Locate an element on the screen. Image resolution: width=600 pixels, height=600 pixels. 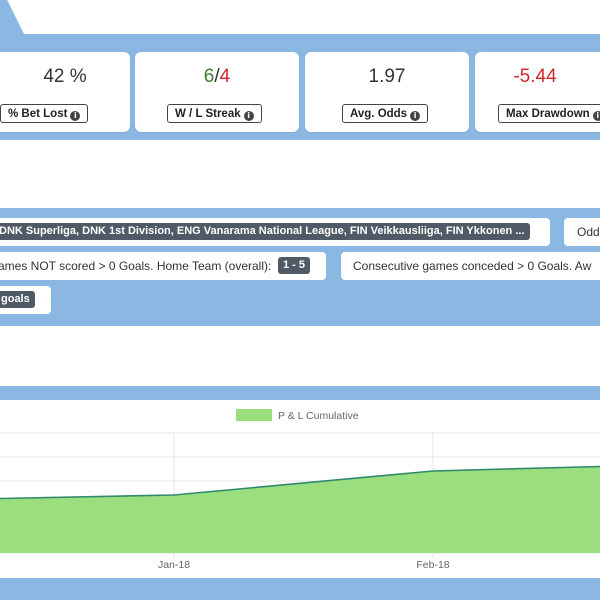
stat-value-max-drawdown: -5.44 is located at coordinates (535, 76).